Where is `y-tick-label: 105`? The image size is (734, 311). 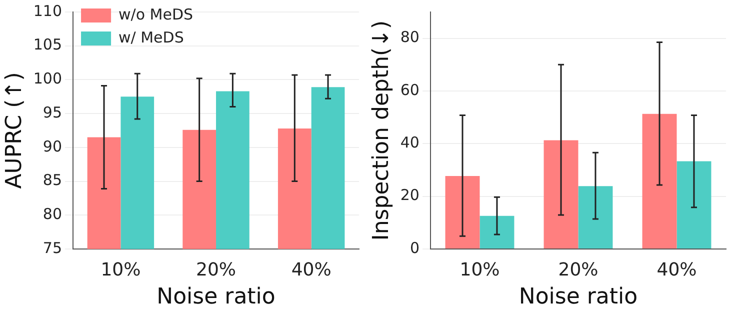
y-tick-label: 105 is located at coordinates (47, 45).